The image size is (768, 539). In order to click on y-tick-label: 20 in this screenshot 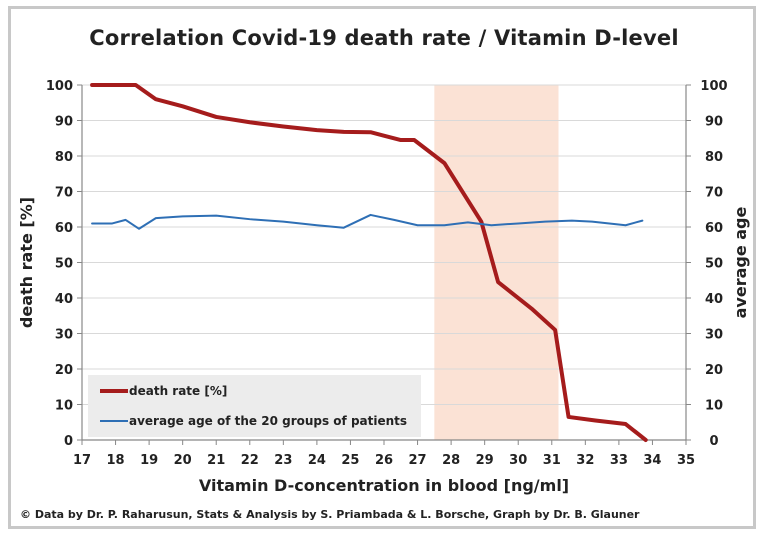, I will do `click(64, 370)`.